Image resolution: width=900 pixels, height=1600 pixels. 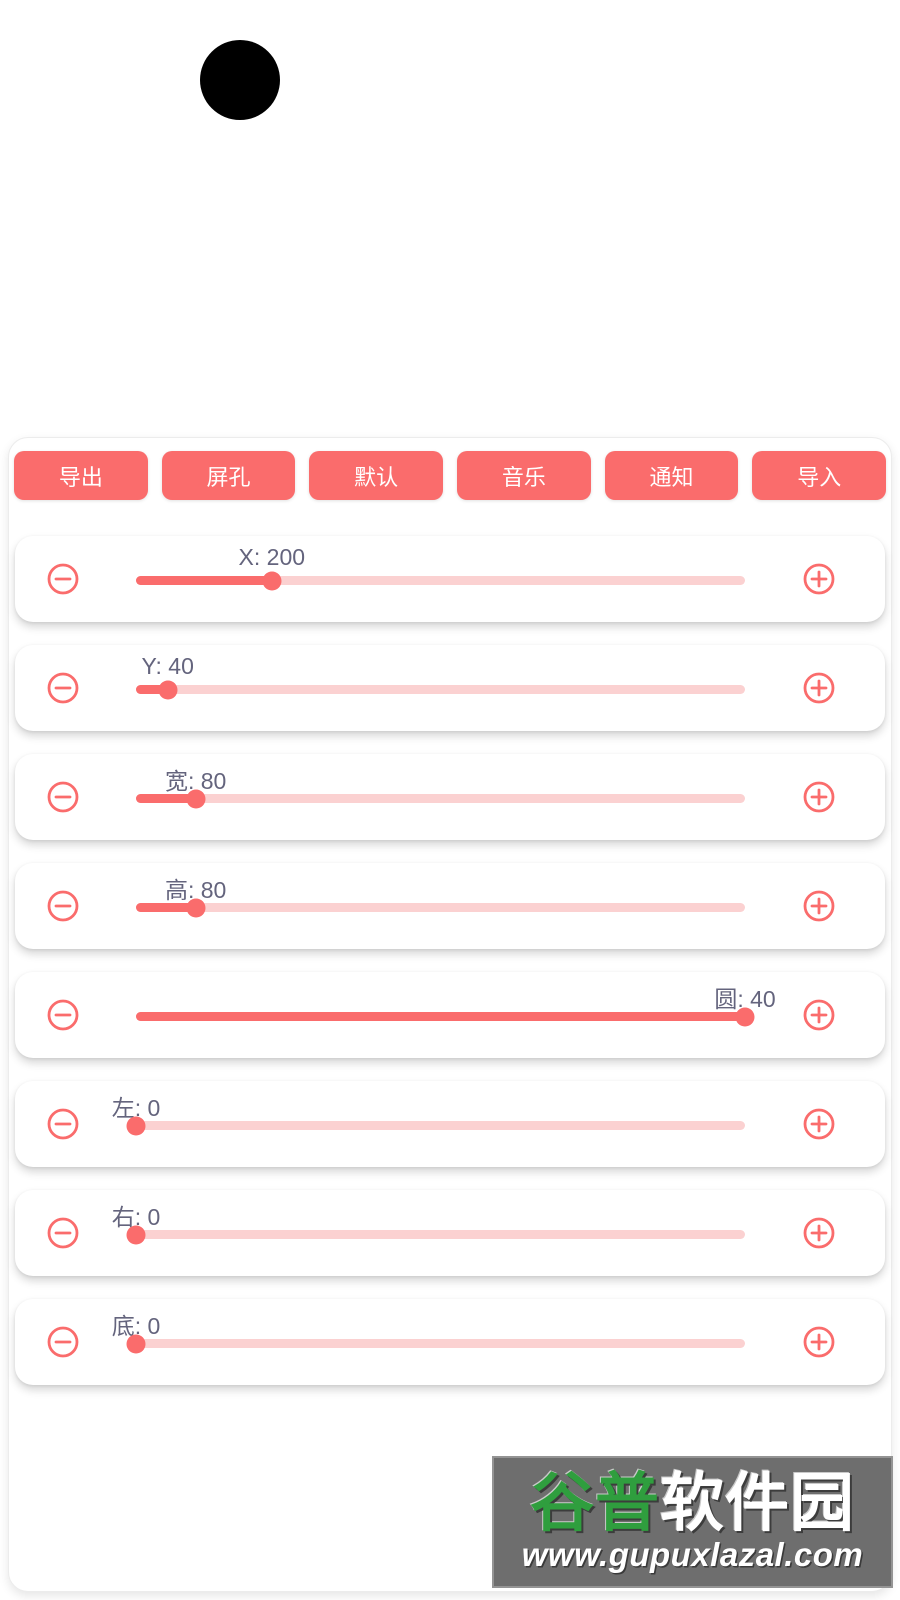 I want to click on minus-button-width, so click(x=63, y=797).